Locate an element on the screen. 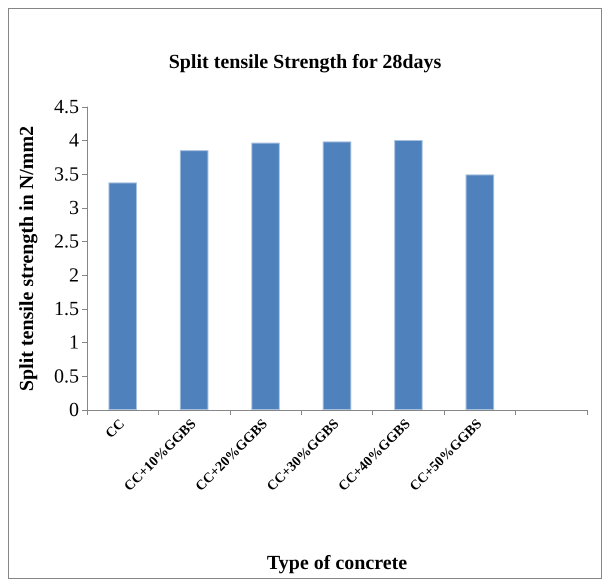  x-axis-title: Type of concrete is located at coordinates (337, 563).